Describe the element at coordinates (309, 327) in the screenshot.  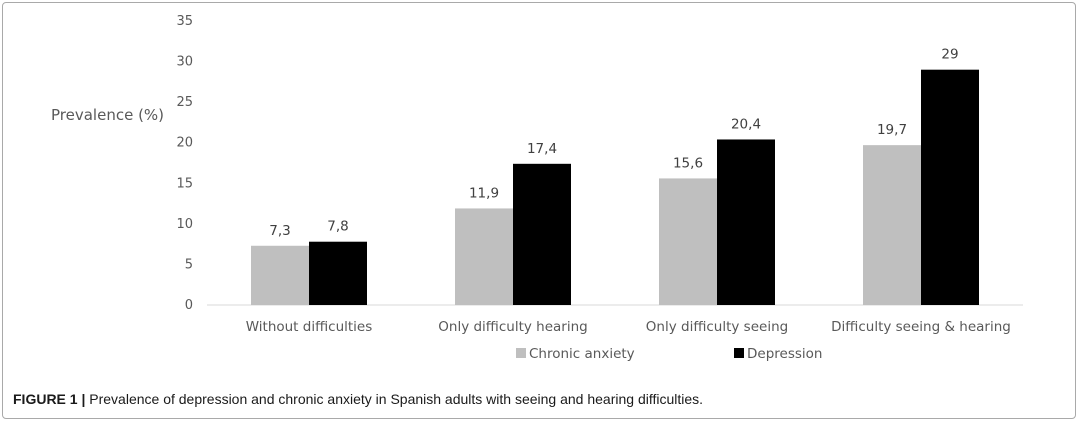
I see `x-tick-label: Without difficulties` at that location.